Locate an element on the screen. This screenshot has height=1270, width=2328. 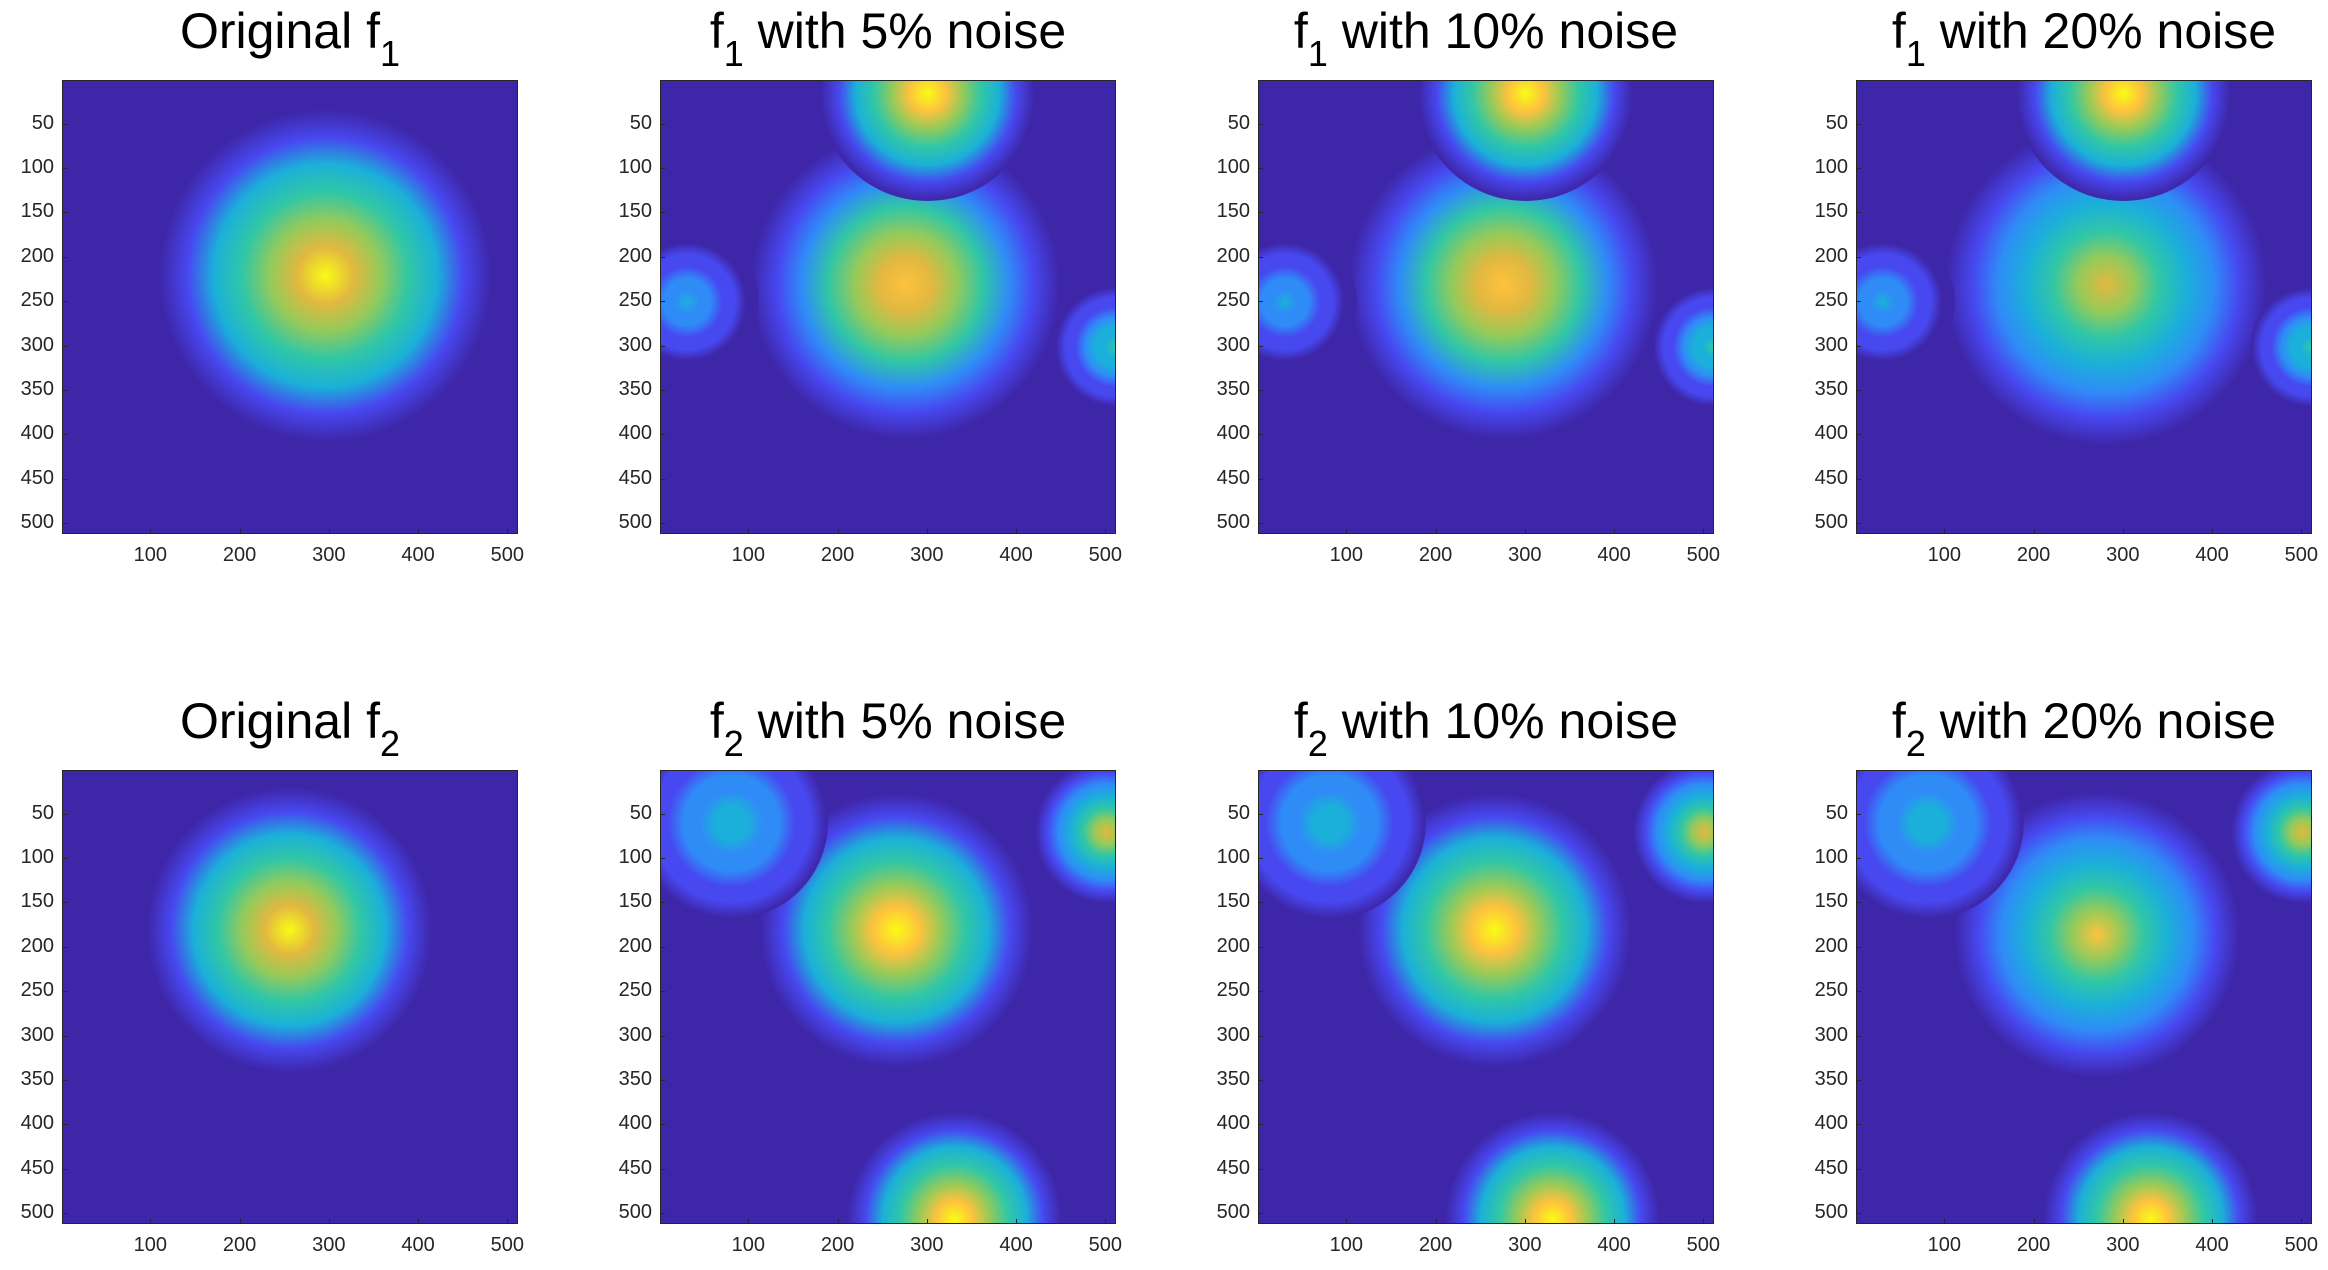
heatmap-f1 is located at coordinates (290, 307).